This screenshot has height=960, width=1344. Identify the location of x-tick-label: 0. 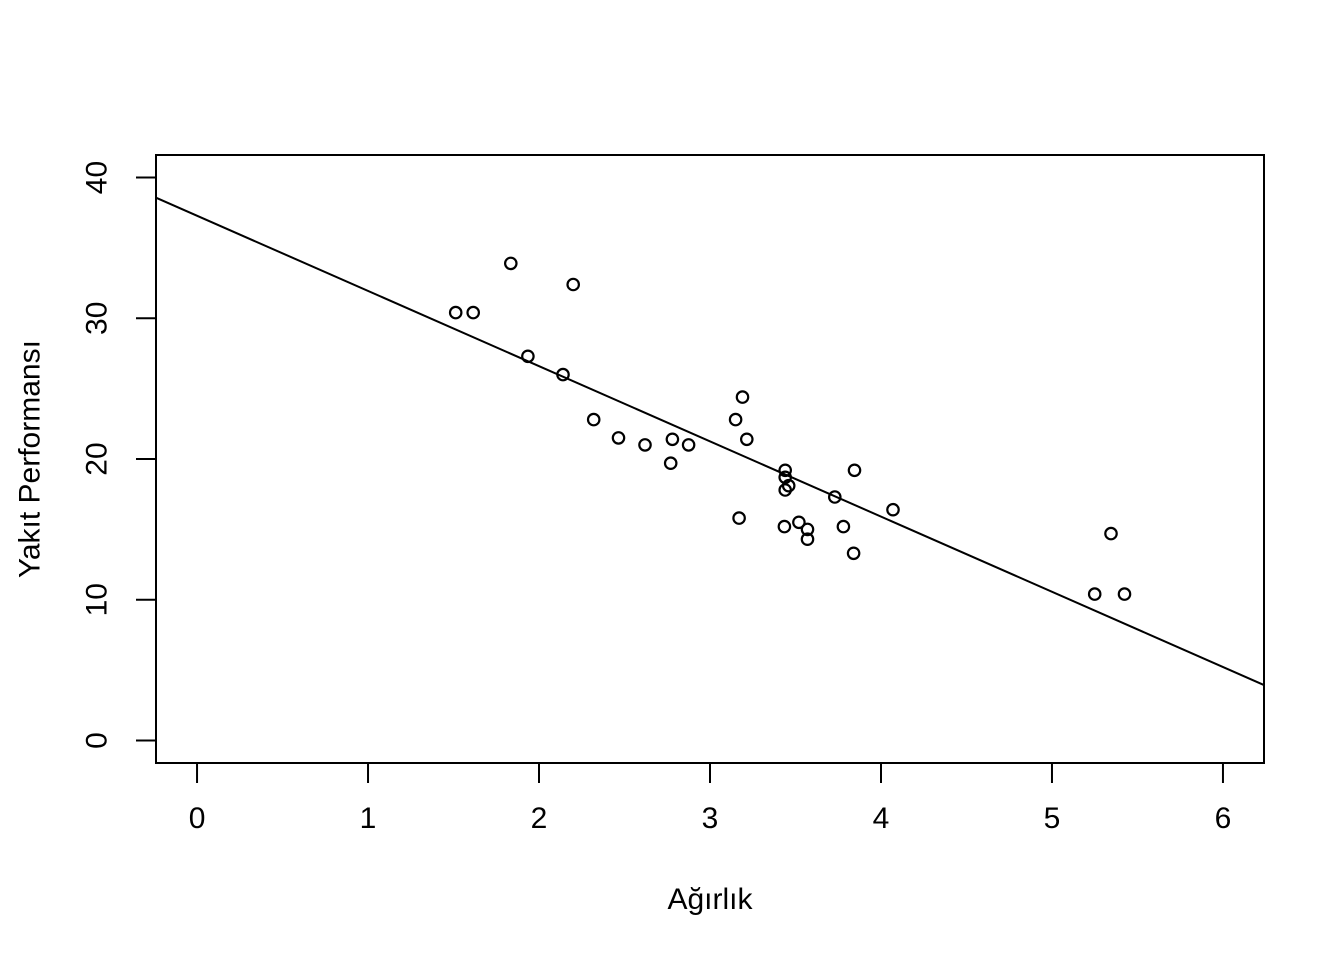
(197, 818).